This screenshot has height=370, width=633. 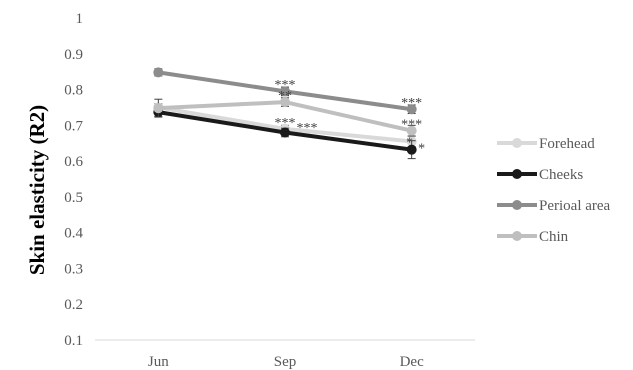 I want to click on y-tick-label: 0.6, so click(x=73, y=162).